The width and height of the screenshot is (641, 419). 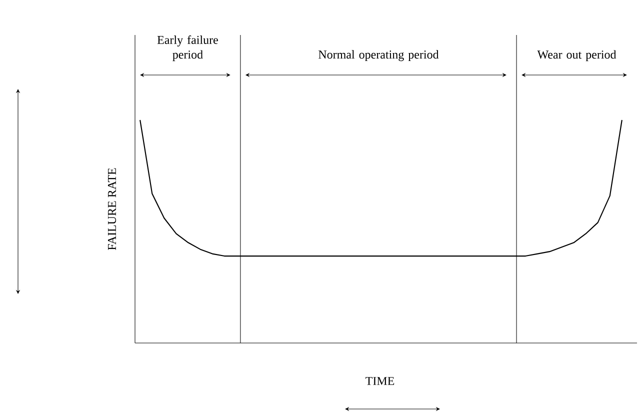 I want to click on y-axis-title: FAILURE RATE, so click(x=112, y=209).